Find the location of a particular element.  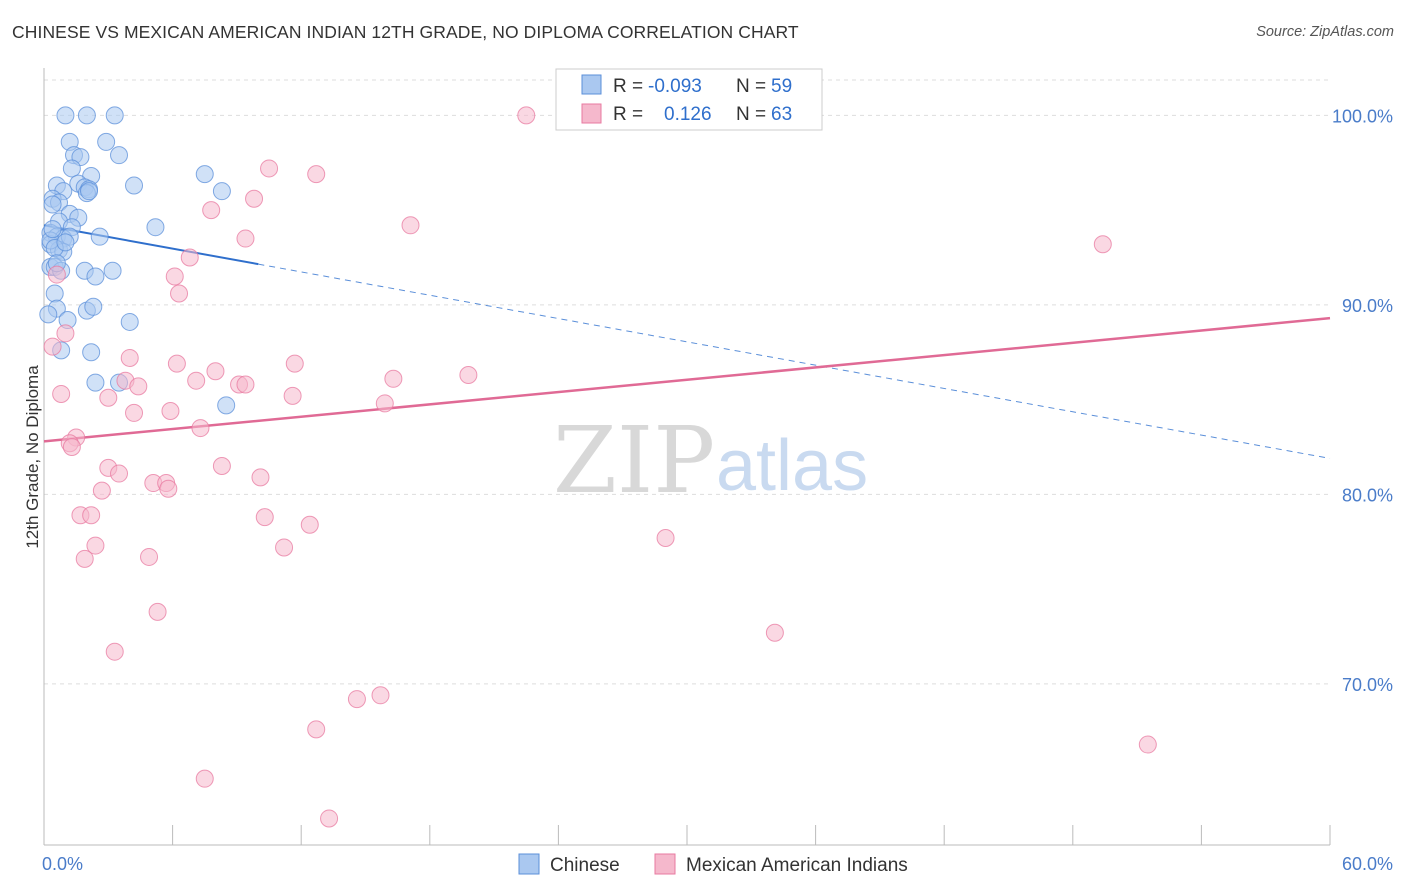

y-tick-label: 70.0% is located at coordinates (1367, 685).